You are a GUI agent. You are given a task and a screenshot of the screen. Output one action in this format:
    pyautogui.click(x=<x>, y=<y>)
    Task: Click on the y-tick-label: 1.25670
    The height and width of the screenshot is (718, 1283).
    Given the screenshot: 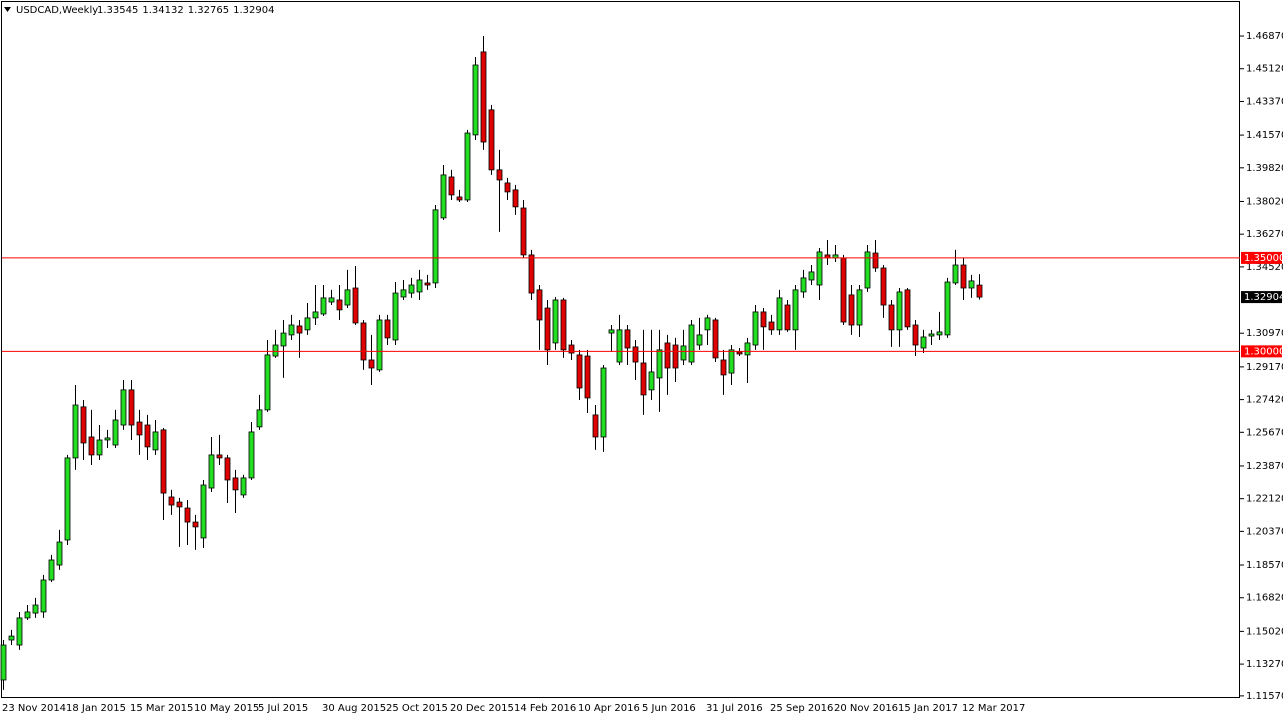 What is the action you would take?
    pyautogui.click(x=1264, y=432)
    